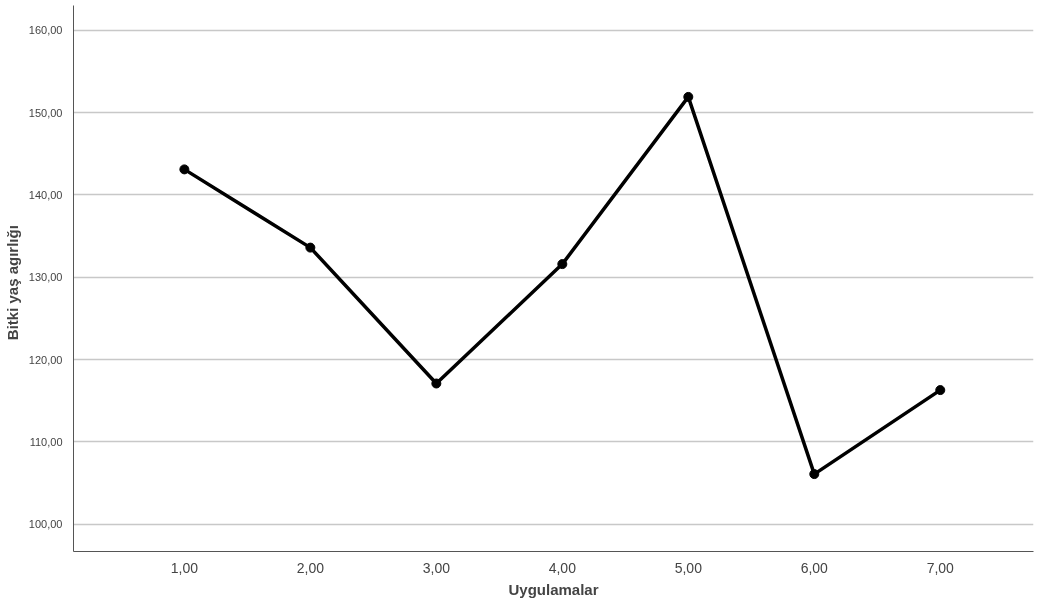 The height and width of the screenshot is (605, 1049). What do you see at coordinates (45, 277) in the screenshot?
I see `y-tick-label: 130,00` at bounding box center [45, 277].